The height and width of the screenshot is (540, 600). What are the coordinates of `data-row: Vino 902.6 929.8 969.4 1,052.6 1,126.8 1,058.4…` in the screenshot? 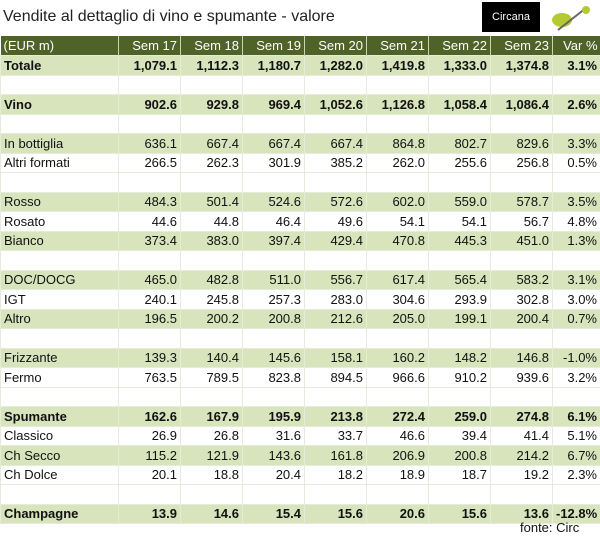 It's located at (300, 104).